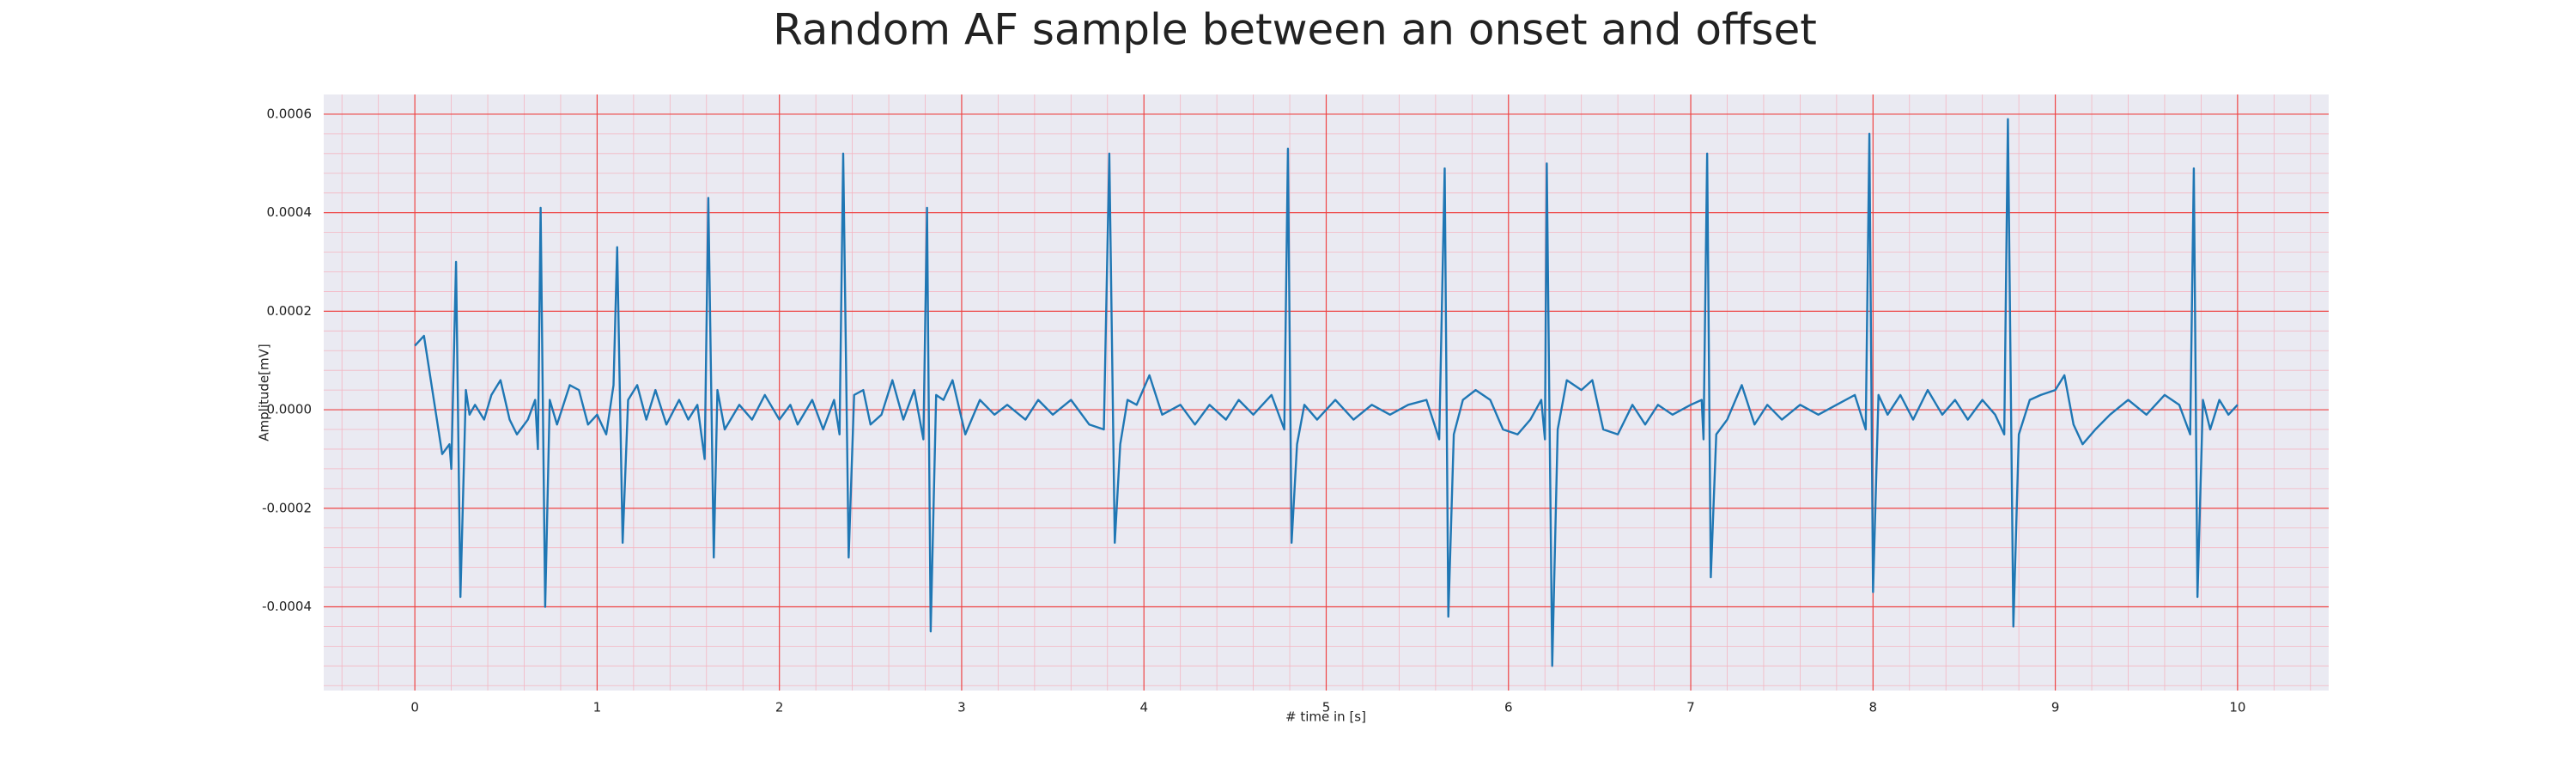 This screenshot has height=773, width=2576. Describe the element at coordinates (1508, 707) in the screenshot. I see `x-tick-label: 6` at that location.